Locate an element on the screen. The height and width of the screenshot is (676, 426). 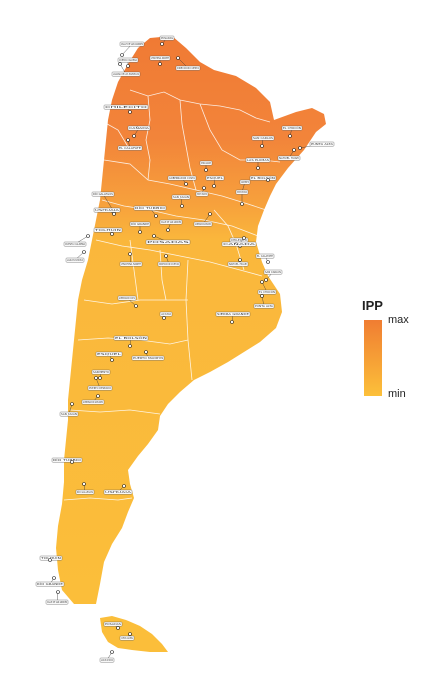
place-label: DIRECCION CUESTA is located at coordinates (188, 63).